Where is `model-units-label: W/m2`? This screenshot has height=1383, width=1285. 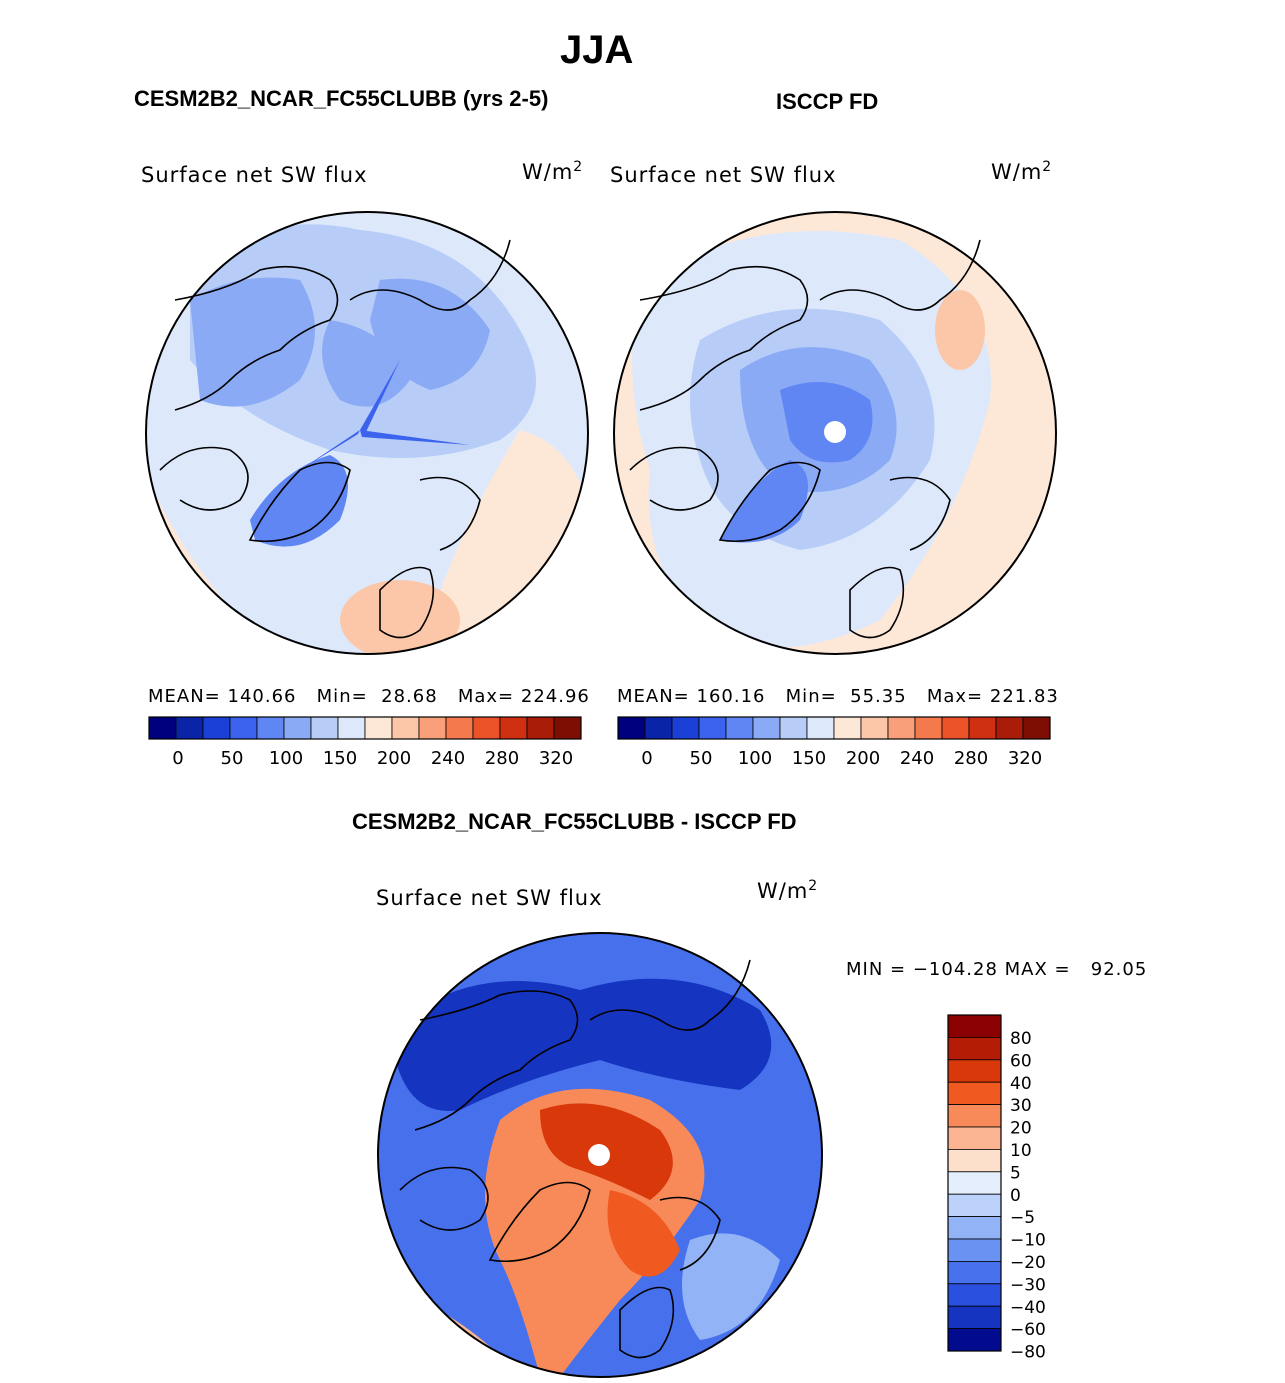 model-units-label: W/m2 is located at coordinates (552, 171).